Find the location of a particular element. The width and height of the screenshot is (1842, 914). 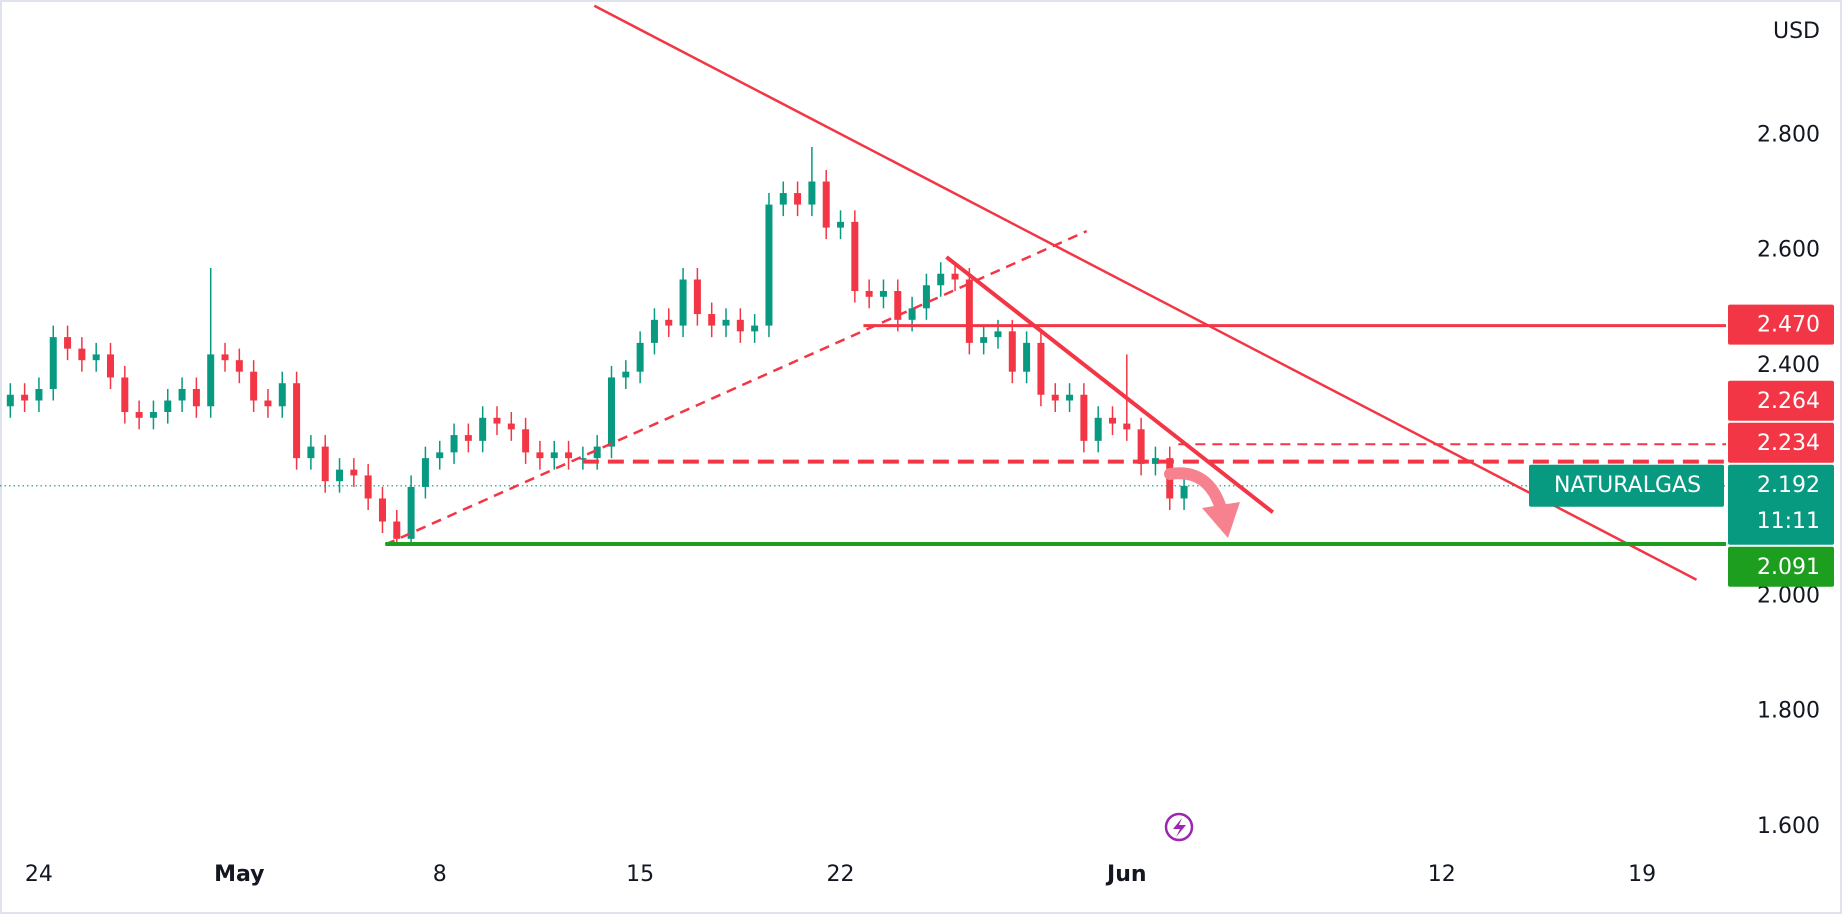

axis-unit: USD is located at coordinates (1796, 31).